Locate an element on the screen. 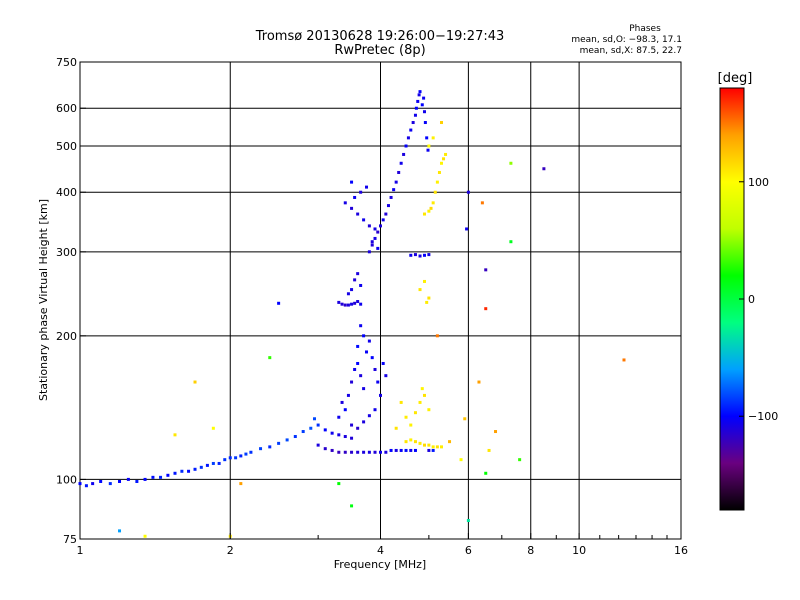 The height and width of the screenshot is (600, 800). y-tick-label: 100 is located at coordinates (66, 479).